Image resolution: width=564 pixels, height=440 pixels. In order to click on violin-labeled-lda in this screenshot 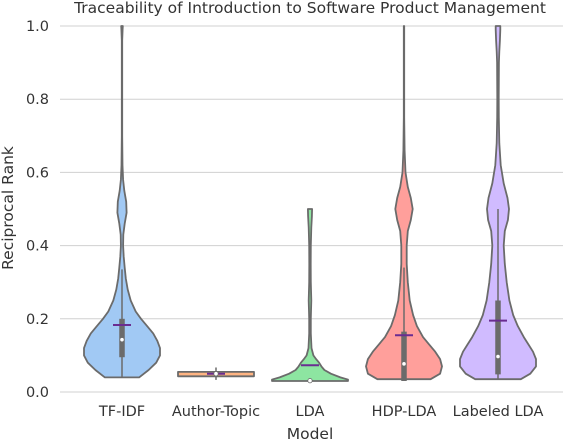, I will do `click(498, 202)`.